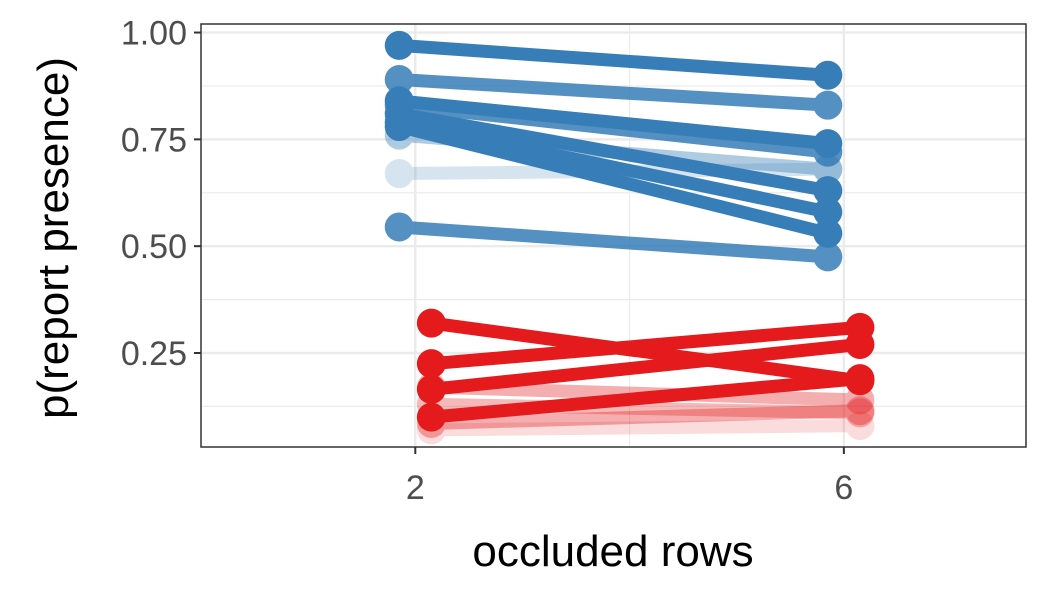  I want to click on y-tick-label: 0.50, so click(154, 247).